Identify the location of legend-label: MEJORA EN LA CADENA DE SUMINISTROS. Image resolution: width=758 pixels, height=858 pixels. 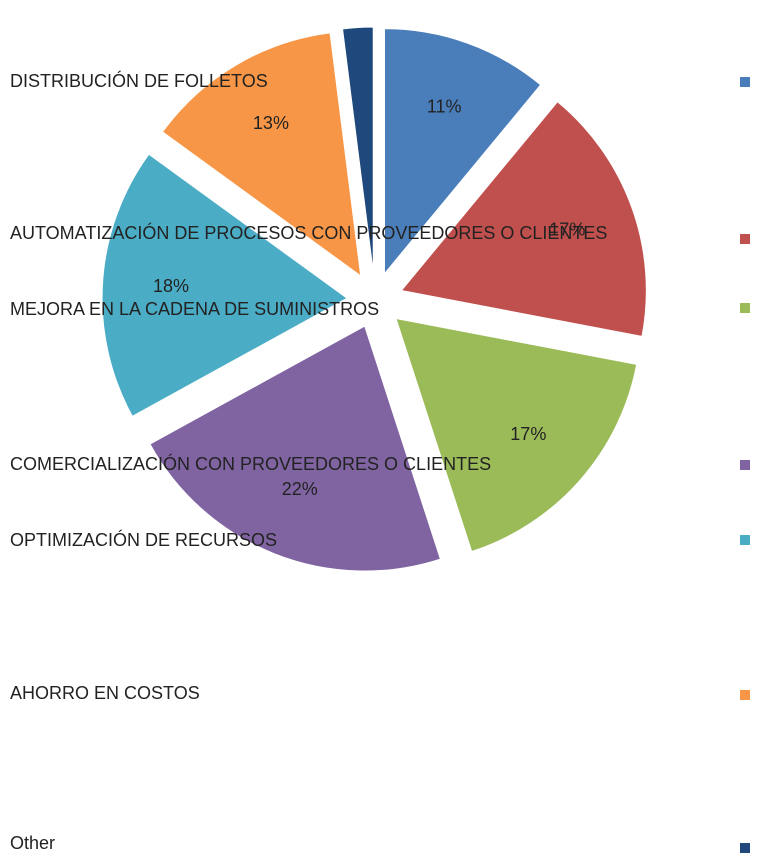
(194, 309).